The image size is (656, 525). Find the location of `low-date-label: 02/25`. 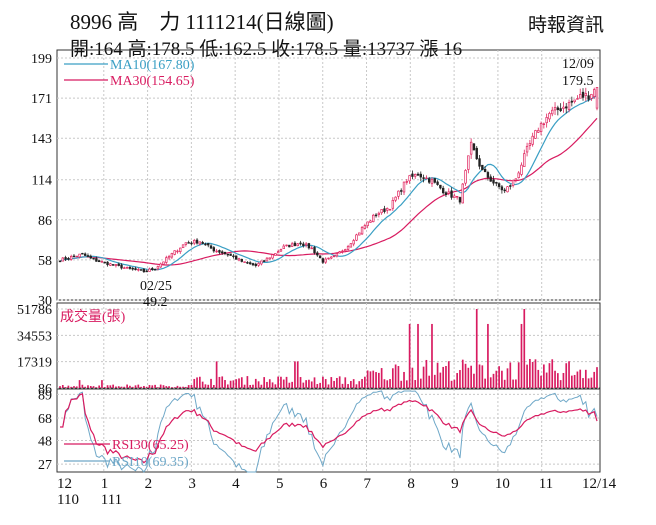

low-date-label: 02/25 is located at coordinates (156, 286).